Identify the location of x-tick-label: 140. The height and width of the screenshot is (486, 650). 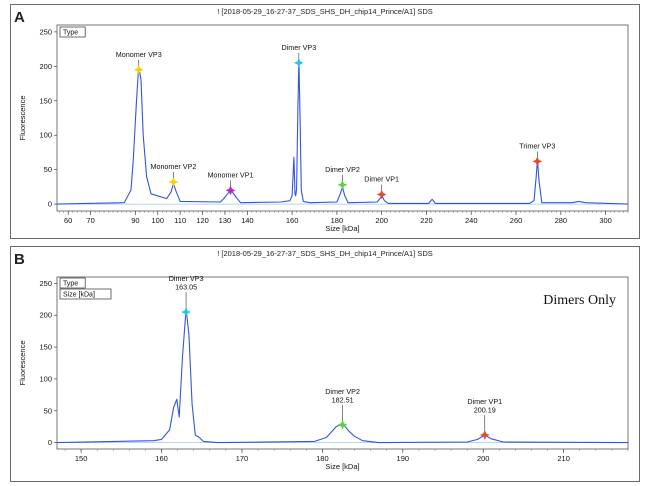
(247, 220).